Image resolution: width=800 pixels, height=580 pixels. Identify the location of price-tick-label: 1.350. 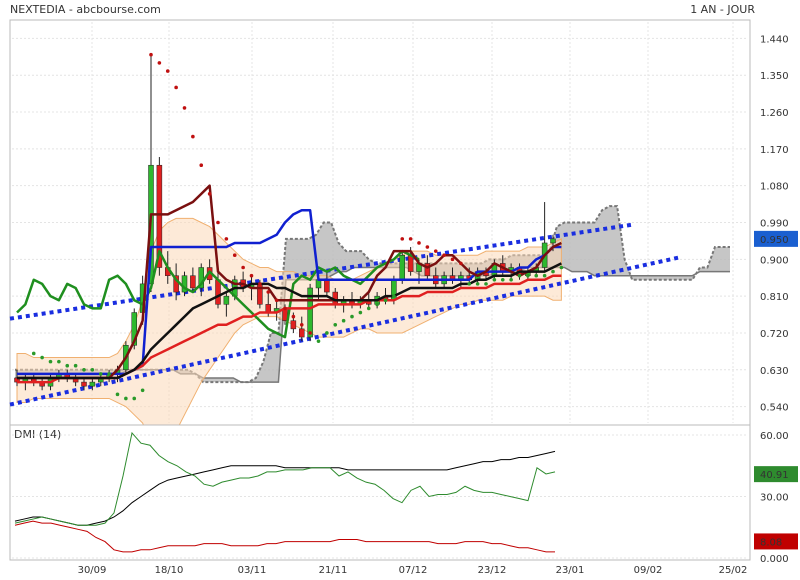
(774, 76).